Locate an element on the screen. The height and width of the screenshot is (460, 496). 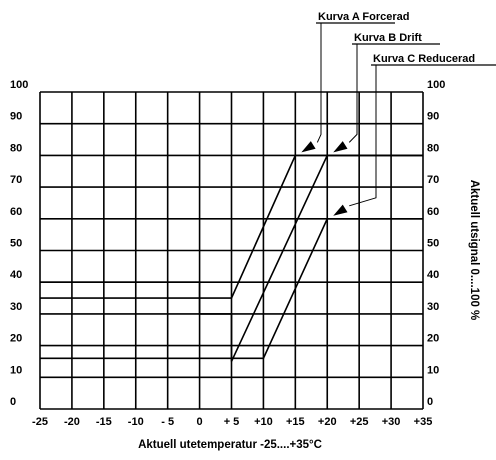
x-tick-label: +25 is located at coordinates (359, 422).